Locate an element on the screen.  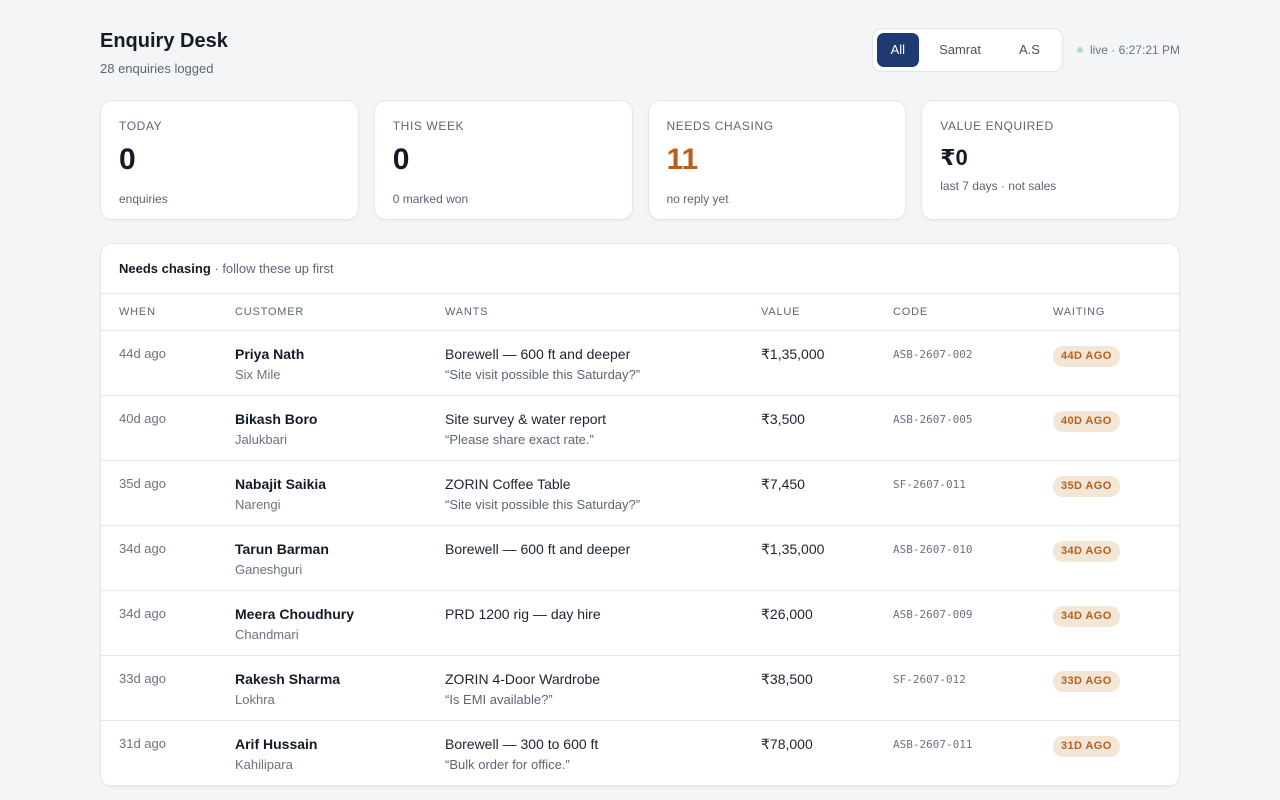
customer-name: Rakesh Sharma is located at coordinates (288, 679).